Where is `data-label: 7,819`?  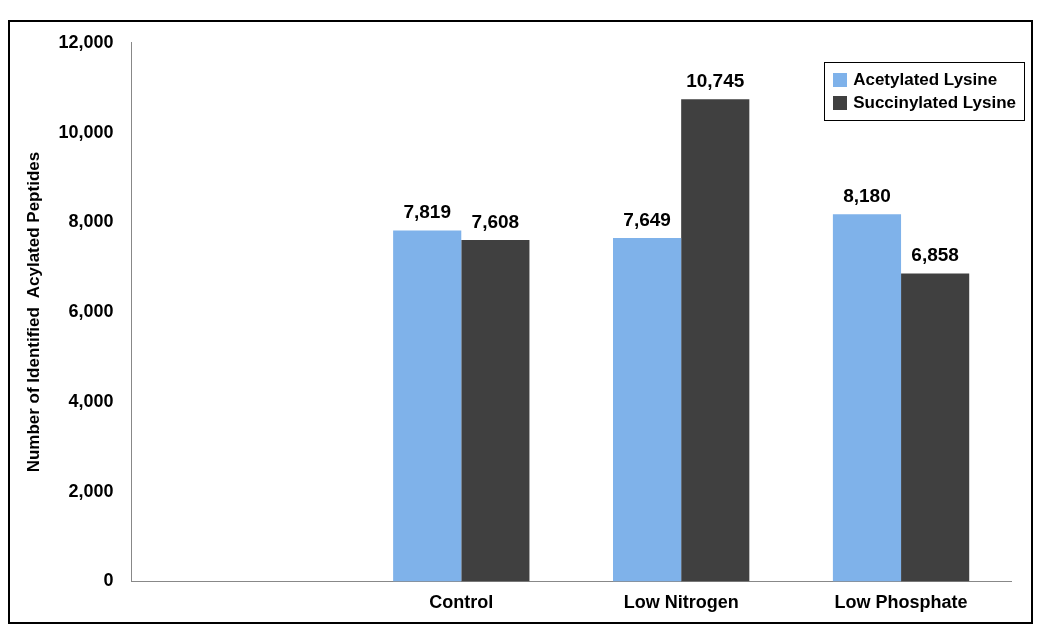 data-label: 7,819 is located at coordinates (427, 212).